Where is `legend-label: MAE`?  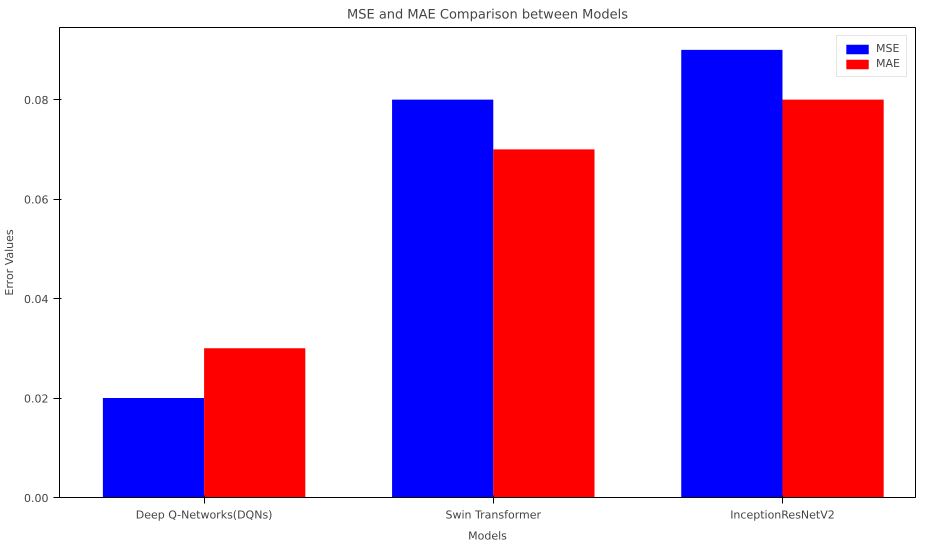
legend-label: MAE is located at coordinates (888, 63).